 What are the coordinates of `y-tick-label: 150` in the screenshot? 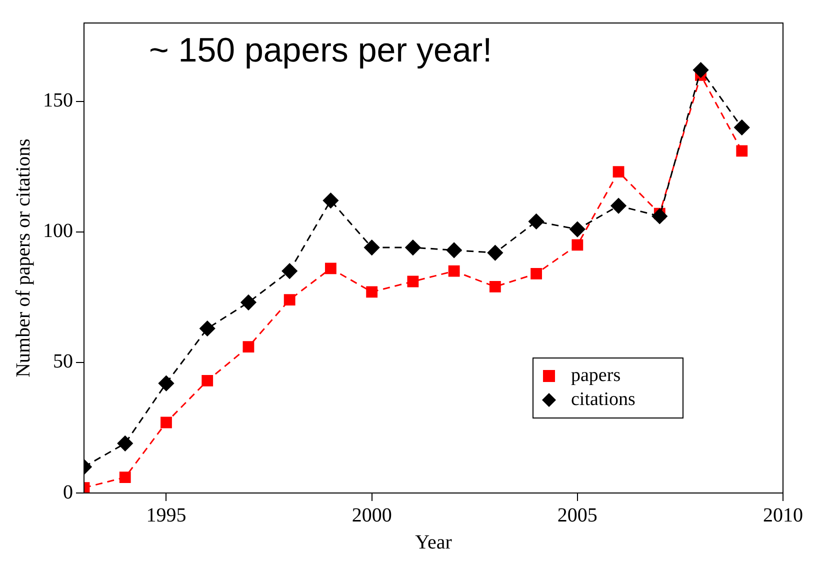 It's located at (58, 101).